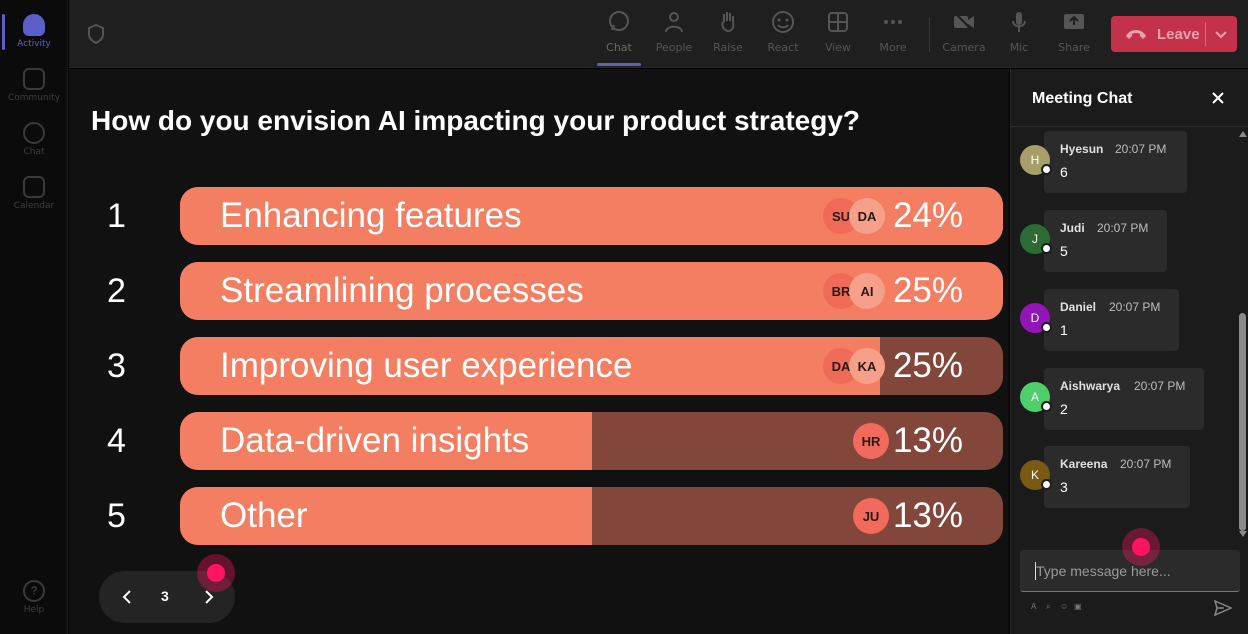  What do you see at coordinates (34, 133) in the screenshot?
I see `chat-bubble-icon` at bounding box center [34, 133].